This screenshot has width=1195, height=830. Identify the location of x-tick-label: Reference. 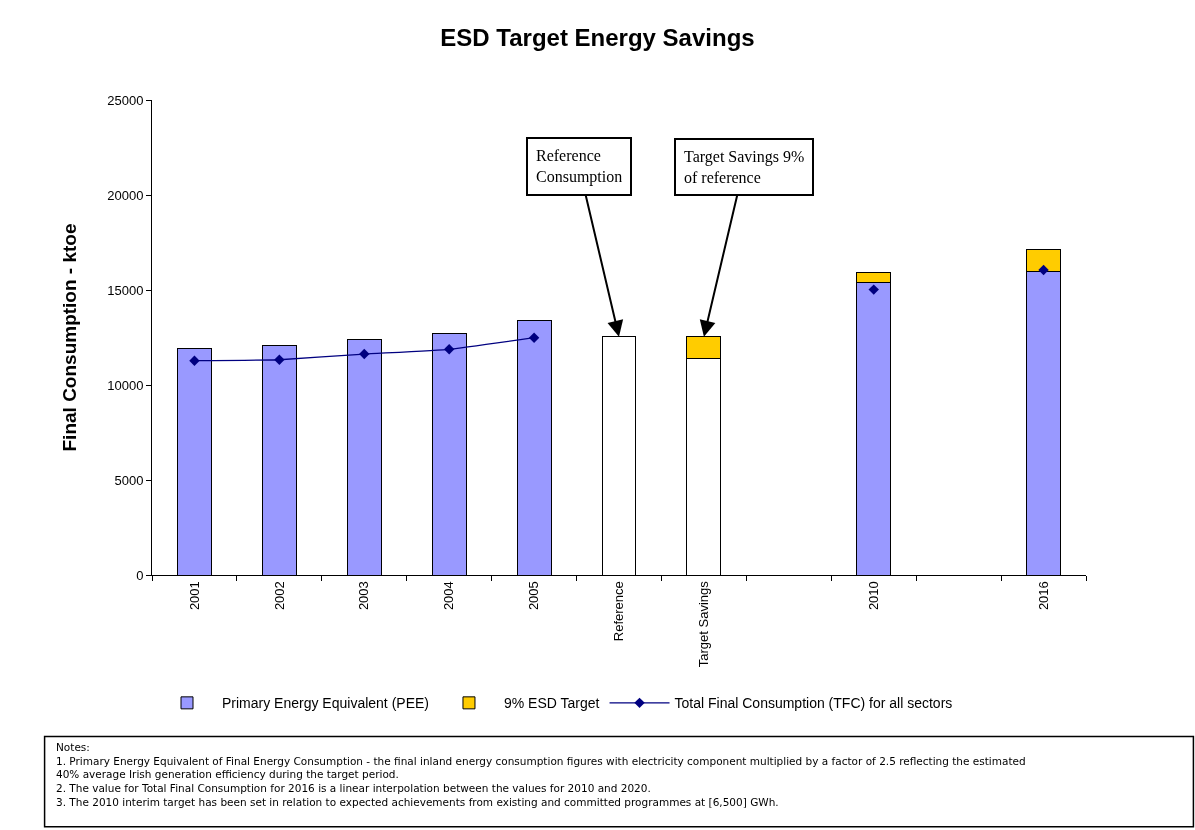
(619, 611).